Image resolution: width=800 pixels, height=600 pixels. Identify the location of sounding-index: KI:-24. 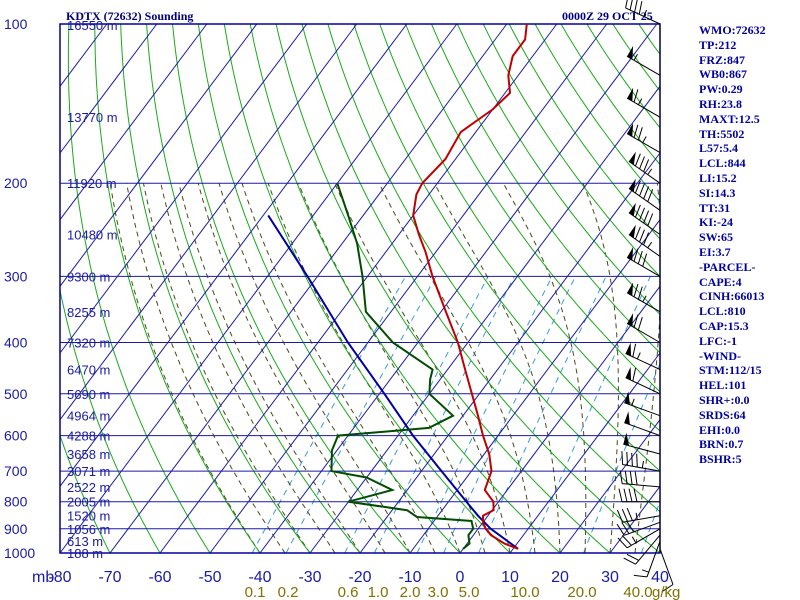
(716, 222).